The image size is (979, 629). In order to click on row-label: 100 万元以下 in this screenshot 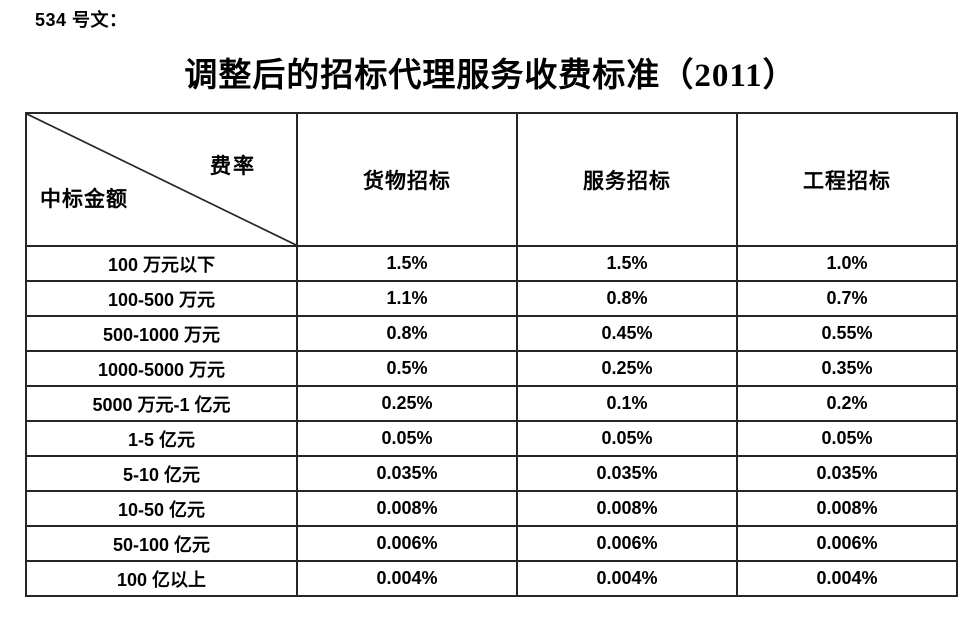, I will do `click(161, 263)`.